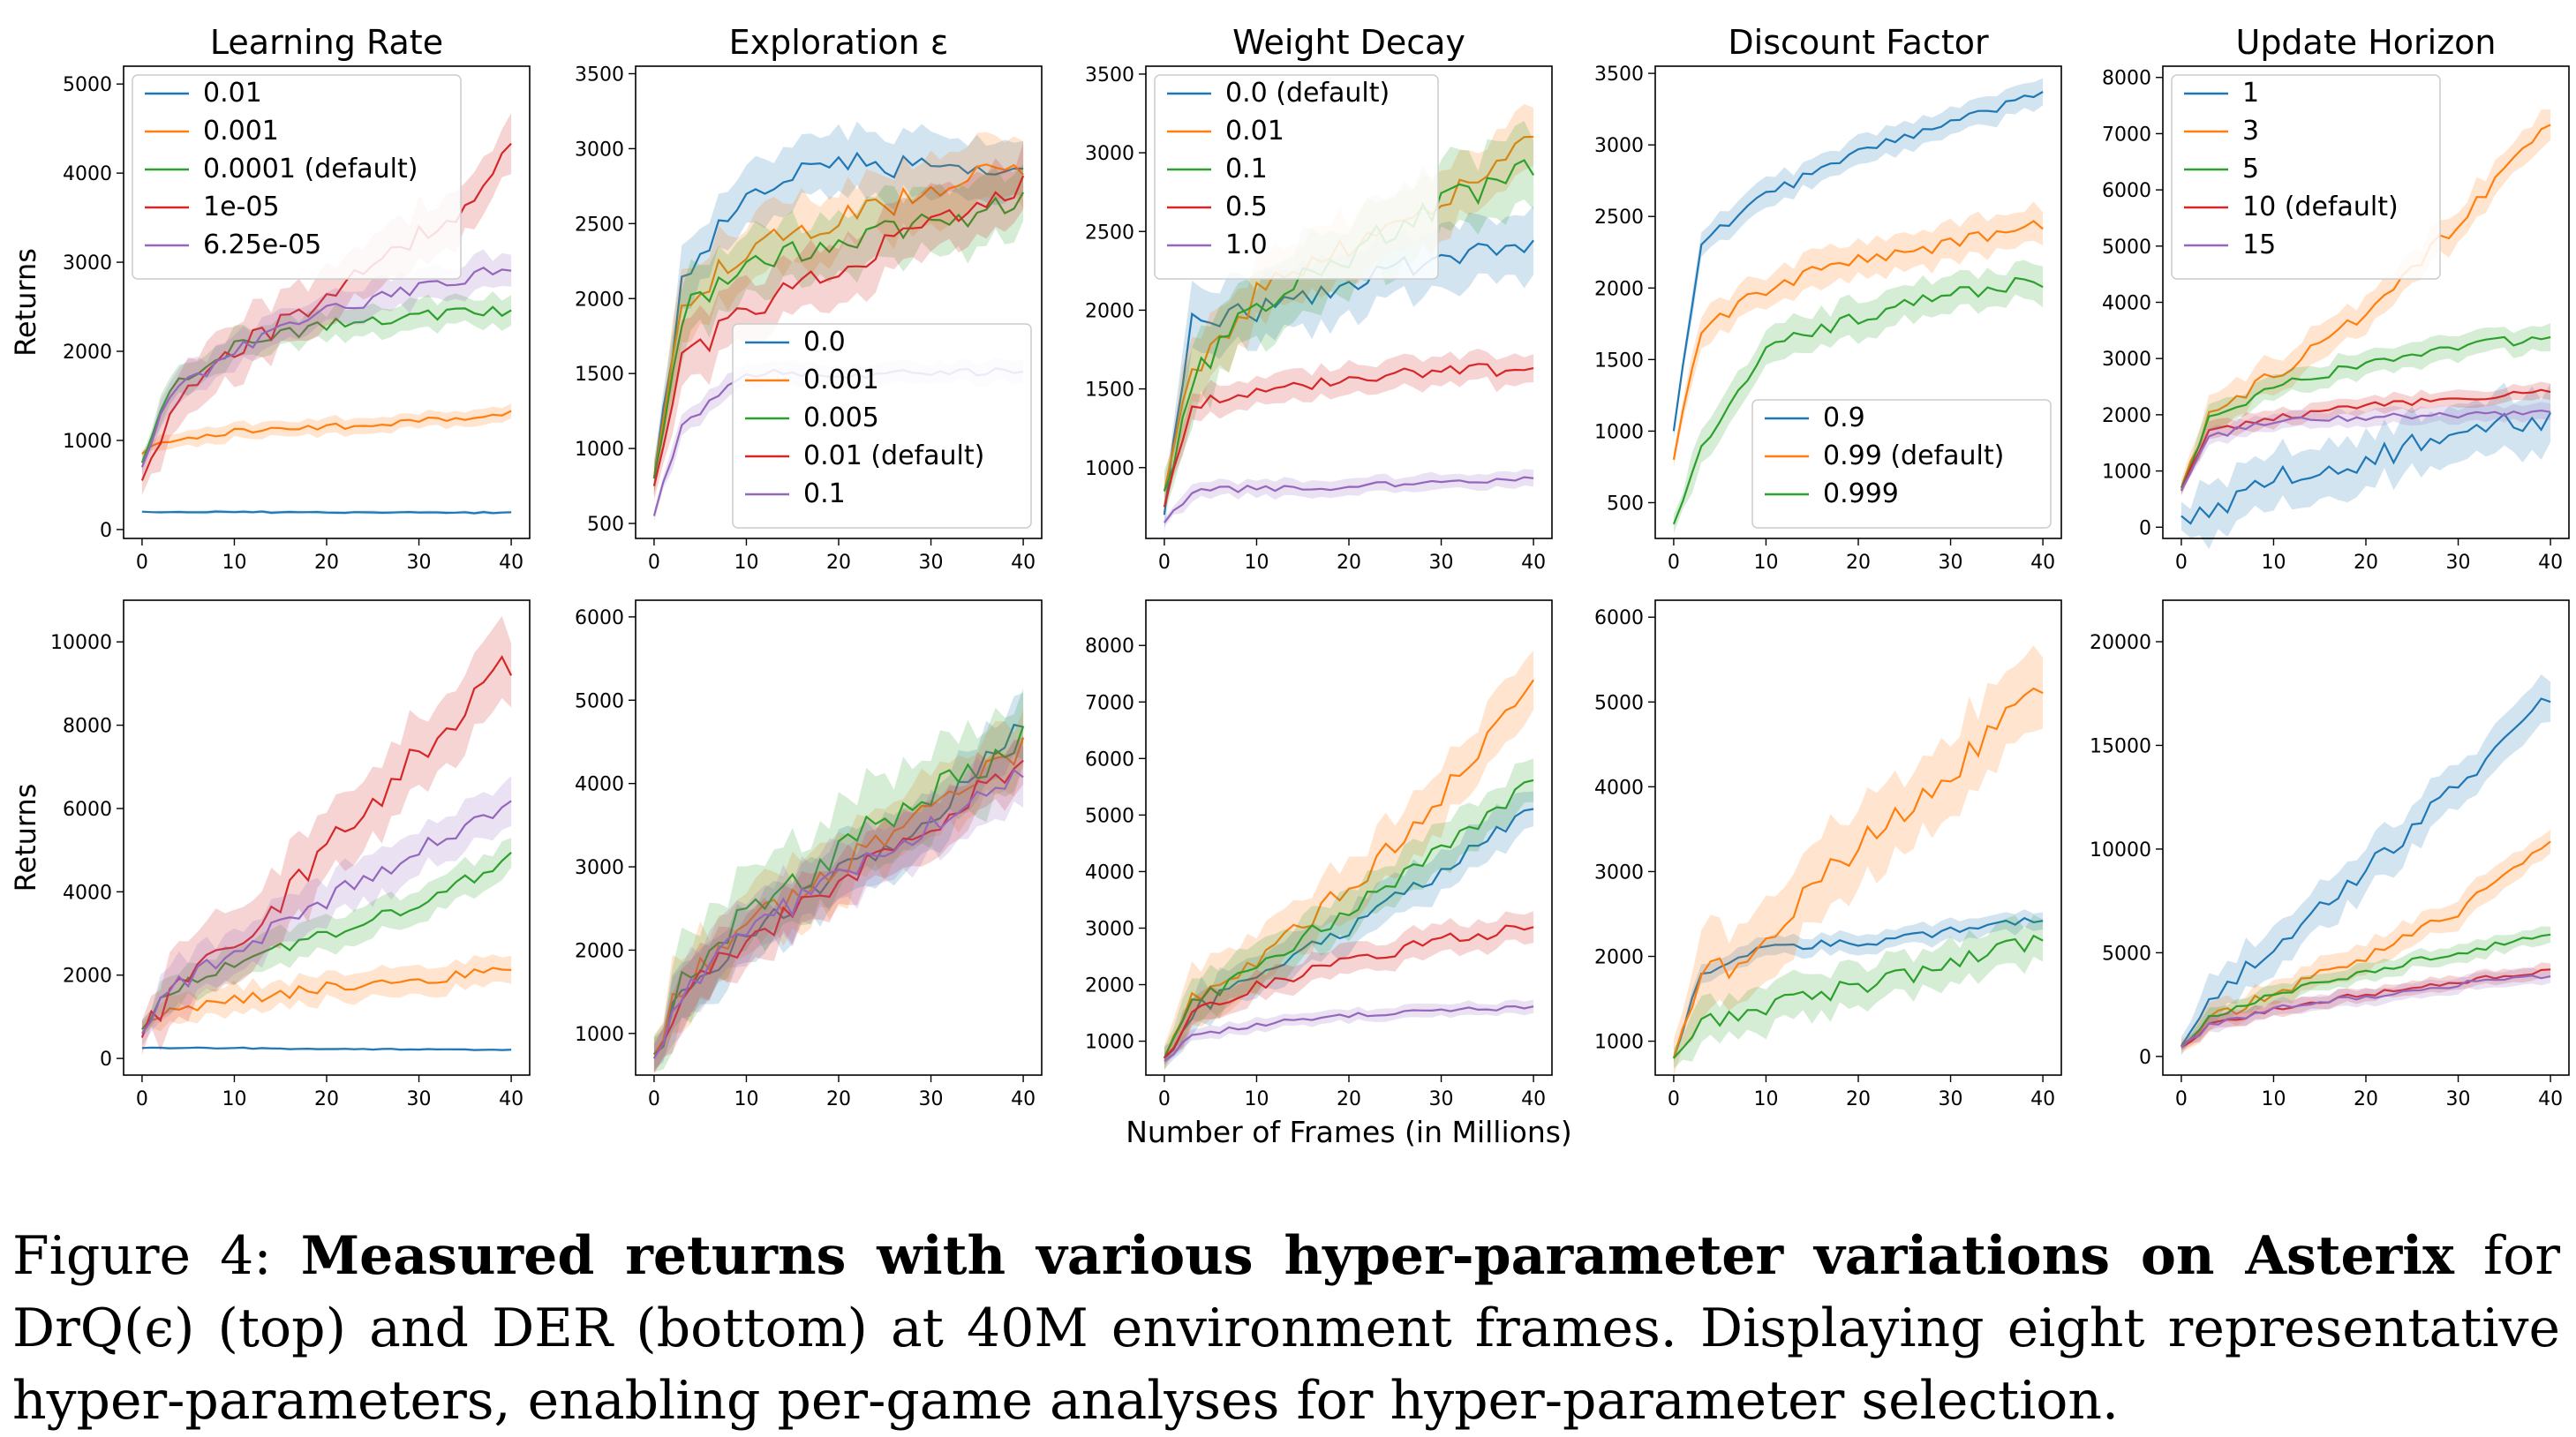  What do you see at coordinates (2259, 244) in the screenshot?
I see `legend-entry: 15` at bounding box center [2259, 244].